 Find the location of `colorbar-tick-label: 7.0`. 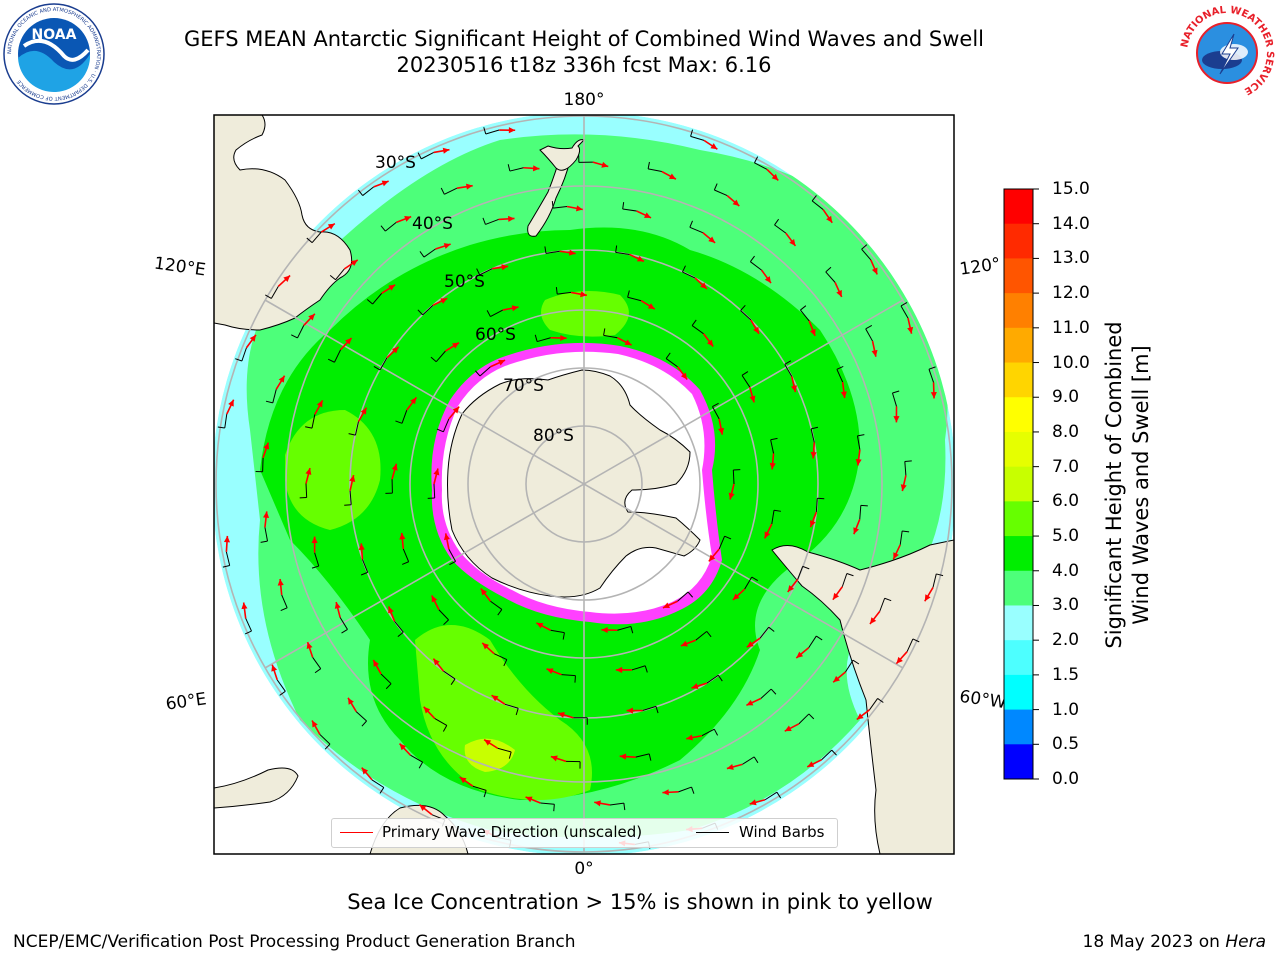

colorbar-tick-label: 7.0 is located at coordinates (1066, 466).